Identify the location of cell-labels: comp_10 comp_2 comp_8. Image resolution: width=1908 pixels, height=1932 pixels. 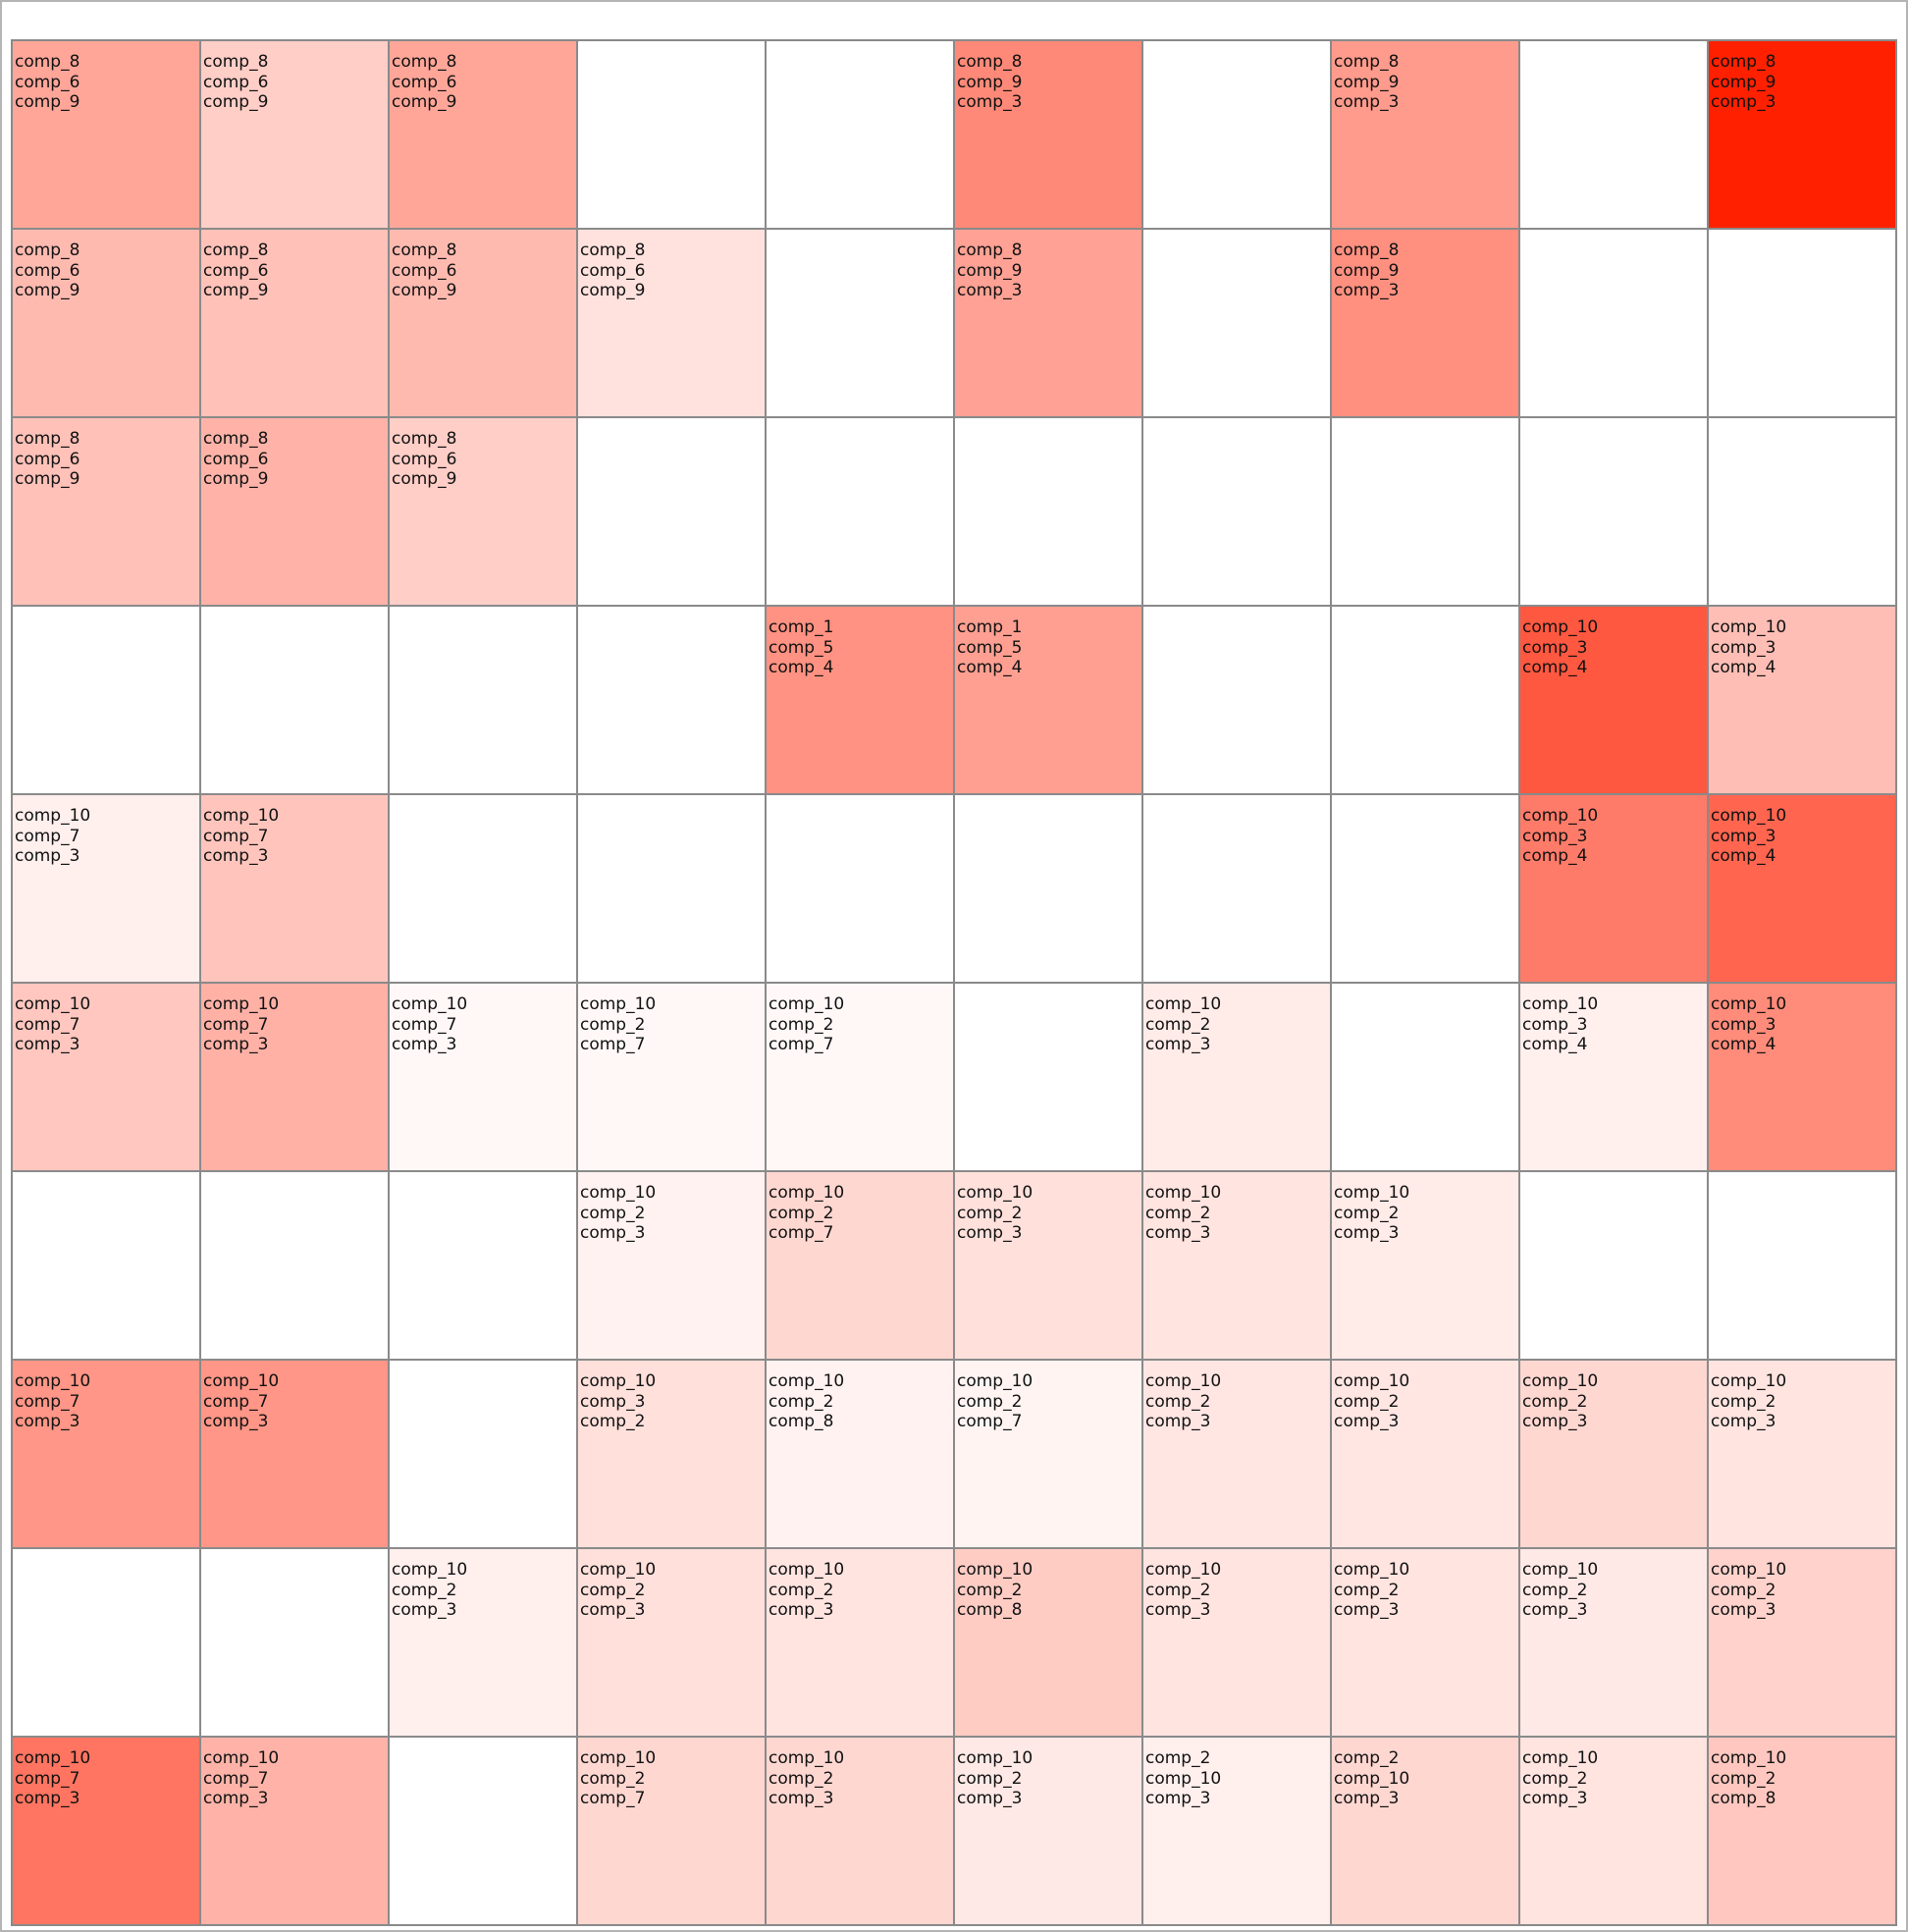
(1748, 1778).